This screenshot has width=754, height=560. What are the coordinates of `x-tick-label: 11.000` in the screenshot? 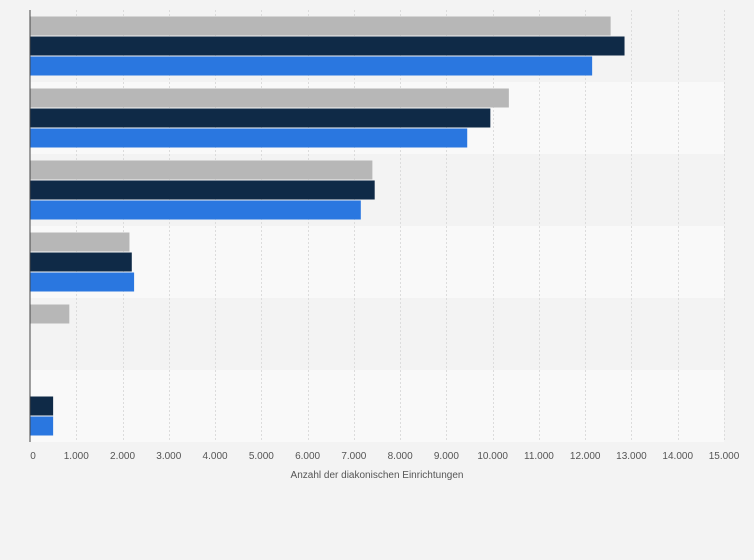 It's located at (539, 456).